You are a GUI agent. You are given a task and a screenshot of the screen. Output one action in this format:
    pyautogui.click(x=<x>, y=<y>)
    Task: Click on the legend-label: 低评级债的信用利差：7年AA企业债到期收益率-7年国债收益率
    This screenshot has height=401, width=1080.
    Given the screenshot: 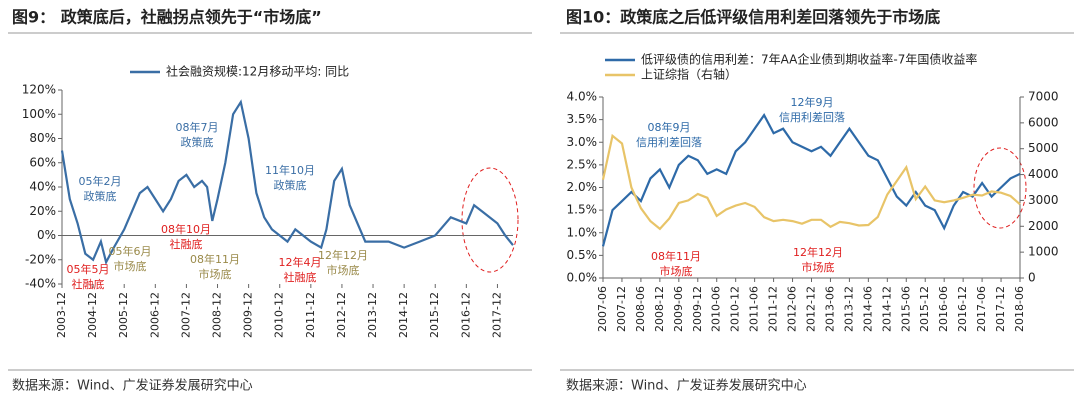 What is the action you would take?
    pyautogui.click(x=809, y=59)
    